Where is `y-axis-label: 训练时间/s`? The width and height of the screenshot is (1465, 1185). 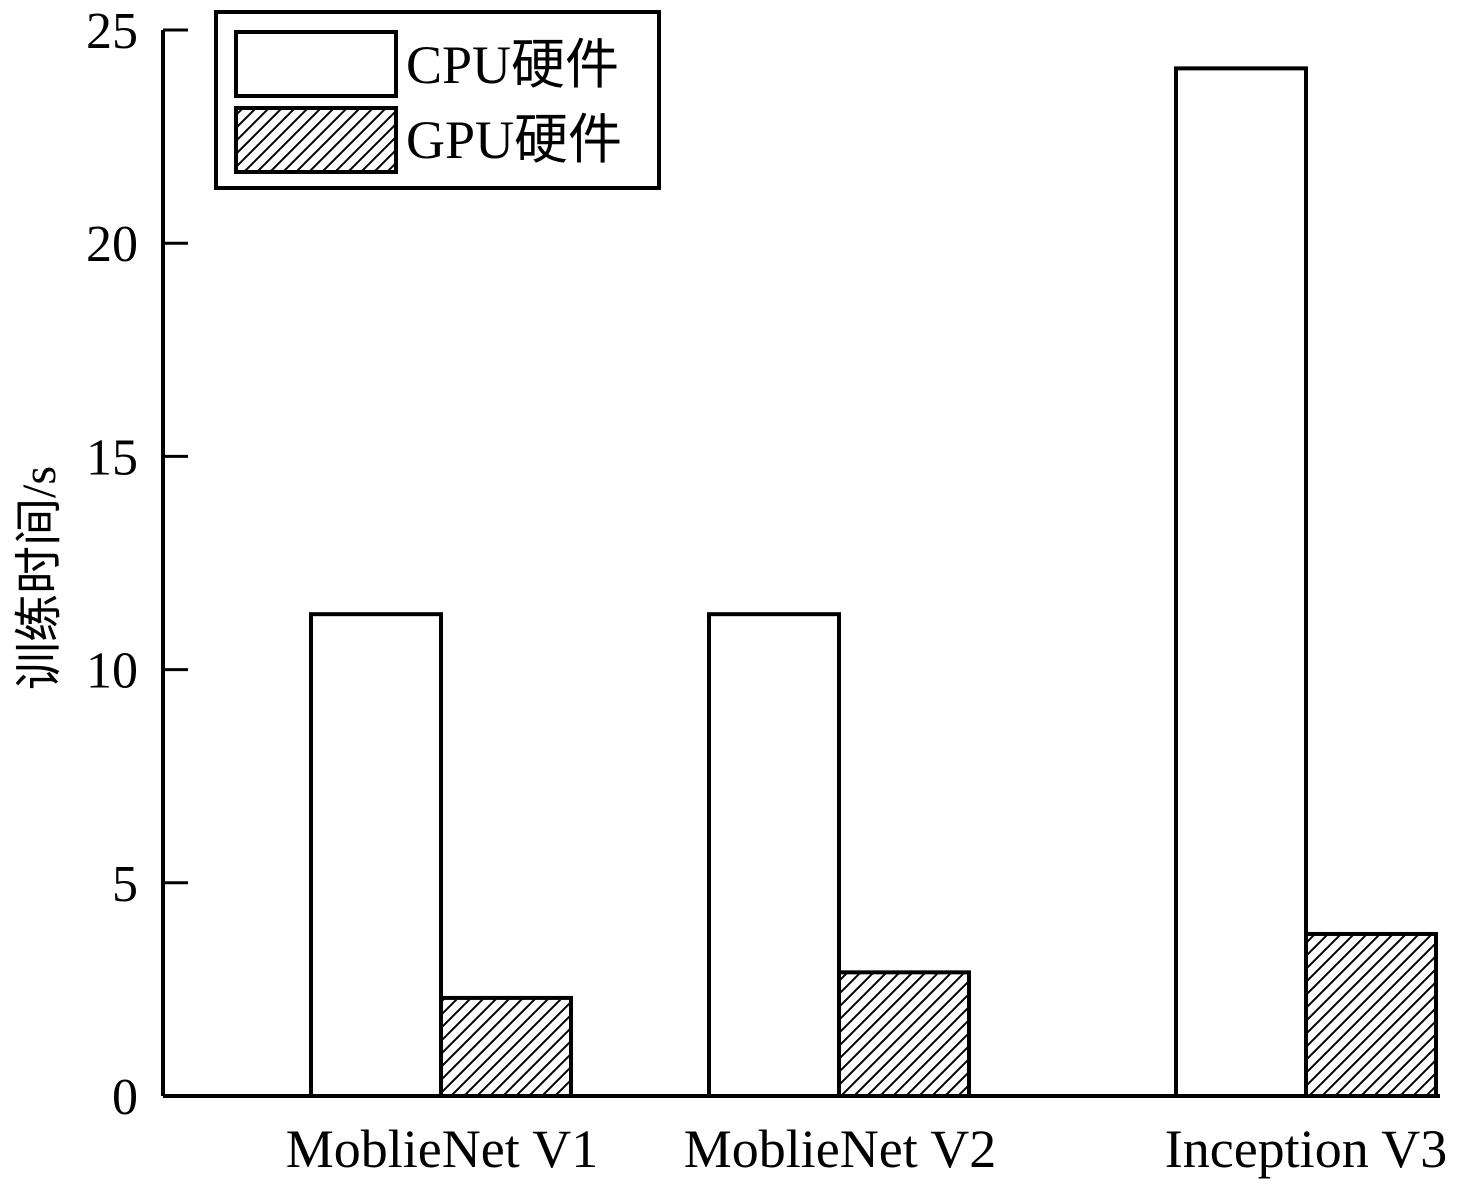
y-axis-label: 训练时间/s is located at coordinates (39, 578).